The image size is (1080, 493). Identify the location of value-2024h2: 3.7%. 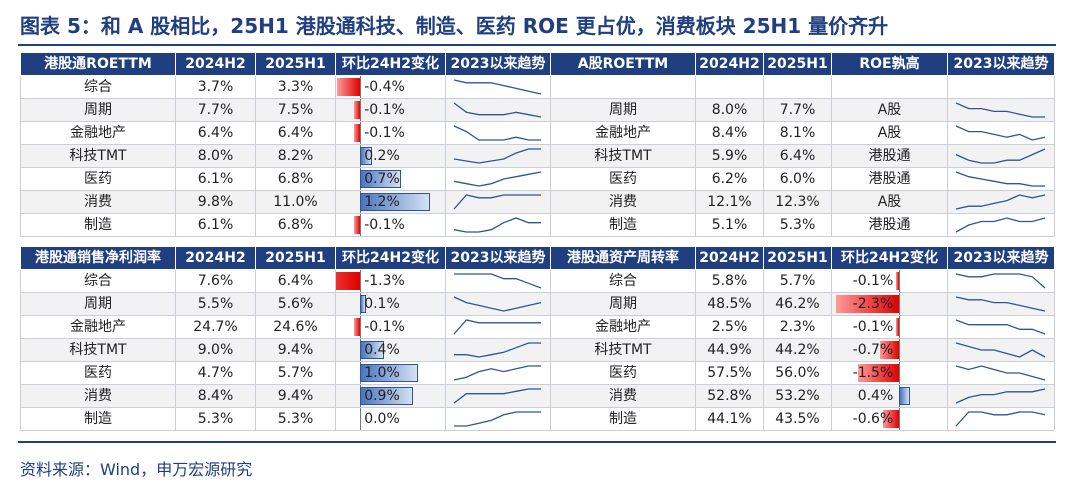
(215, 87).